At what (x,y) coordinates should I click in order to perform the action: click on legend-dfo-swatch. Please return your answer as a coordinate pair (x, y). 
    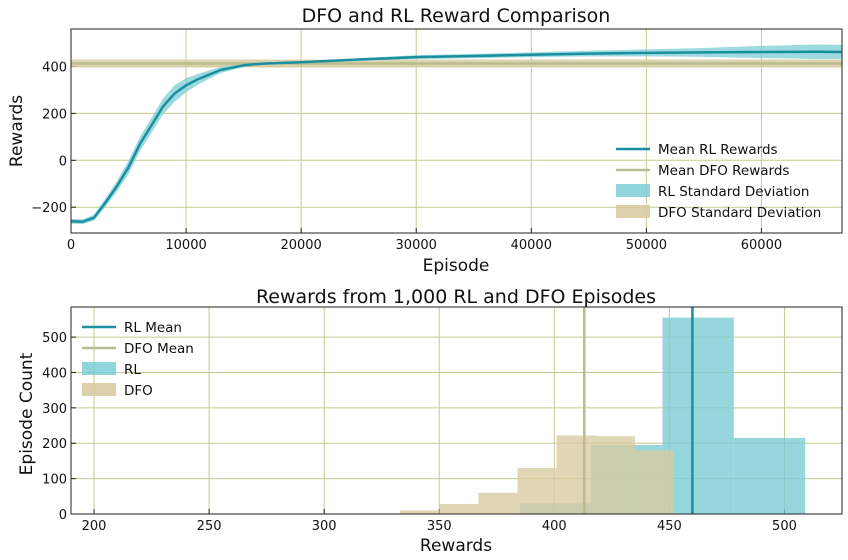
    Looking at the image, I should click on (99, 389).